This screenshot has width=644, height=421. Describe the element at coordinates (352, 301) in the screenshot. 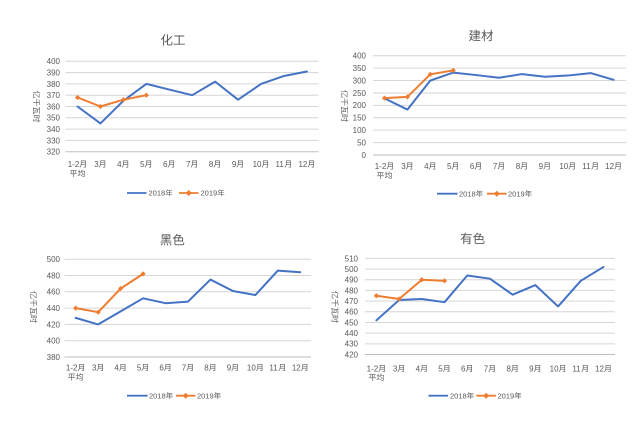

I see `svg-text: 470` at that location.